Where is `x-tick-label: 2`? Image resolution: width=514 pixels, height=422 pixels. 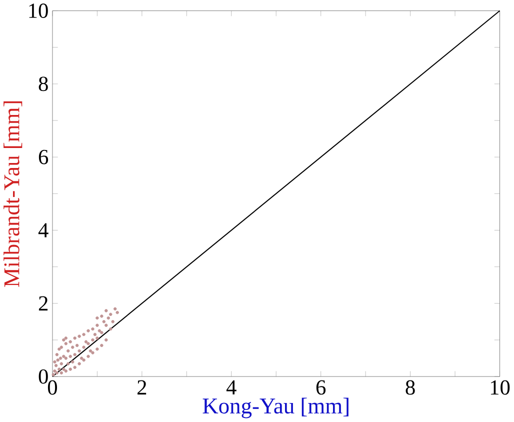
x-tick-label: 2 is located at coordinates (142, 387).